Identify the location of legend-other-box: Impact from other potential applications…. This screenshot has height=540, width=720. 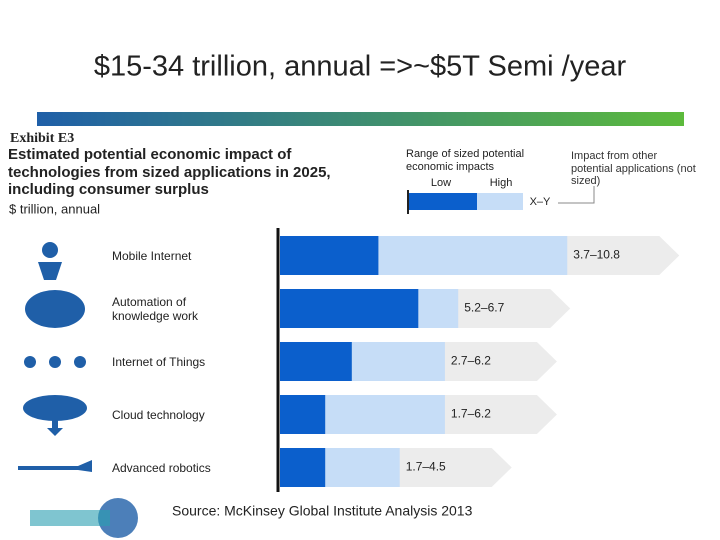
(633, 168).